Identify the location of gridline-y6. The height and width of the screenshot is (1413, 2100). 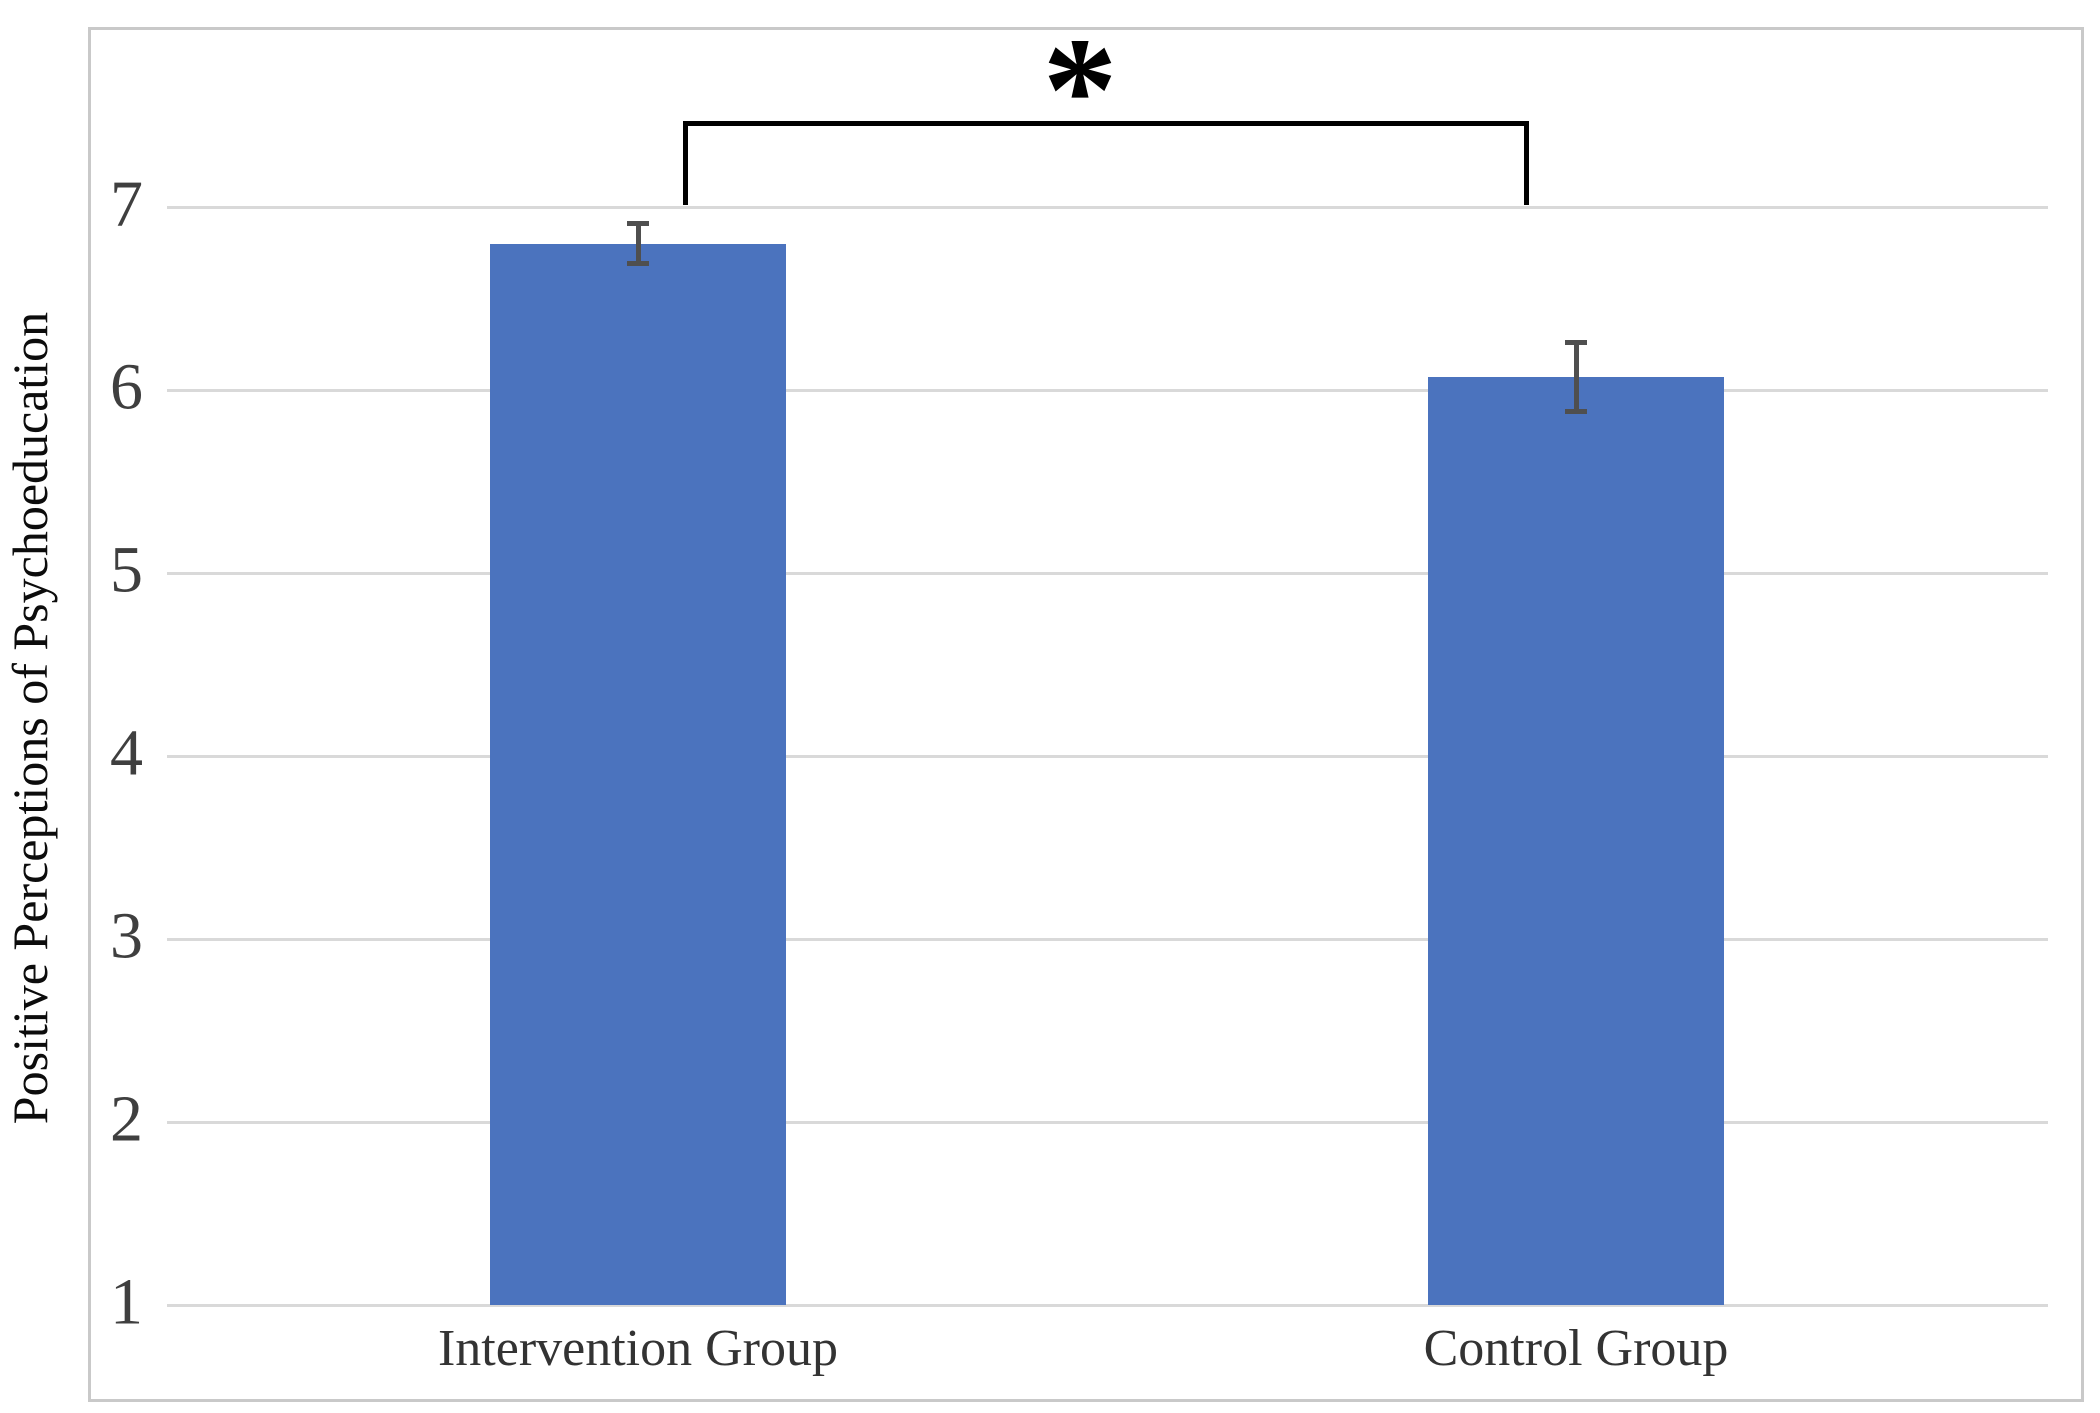
(1107, 390).